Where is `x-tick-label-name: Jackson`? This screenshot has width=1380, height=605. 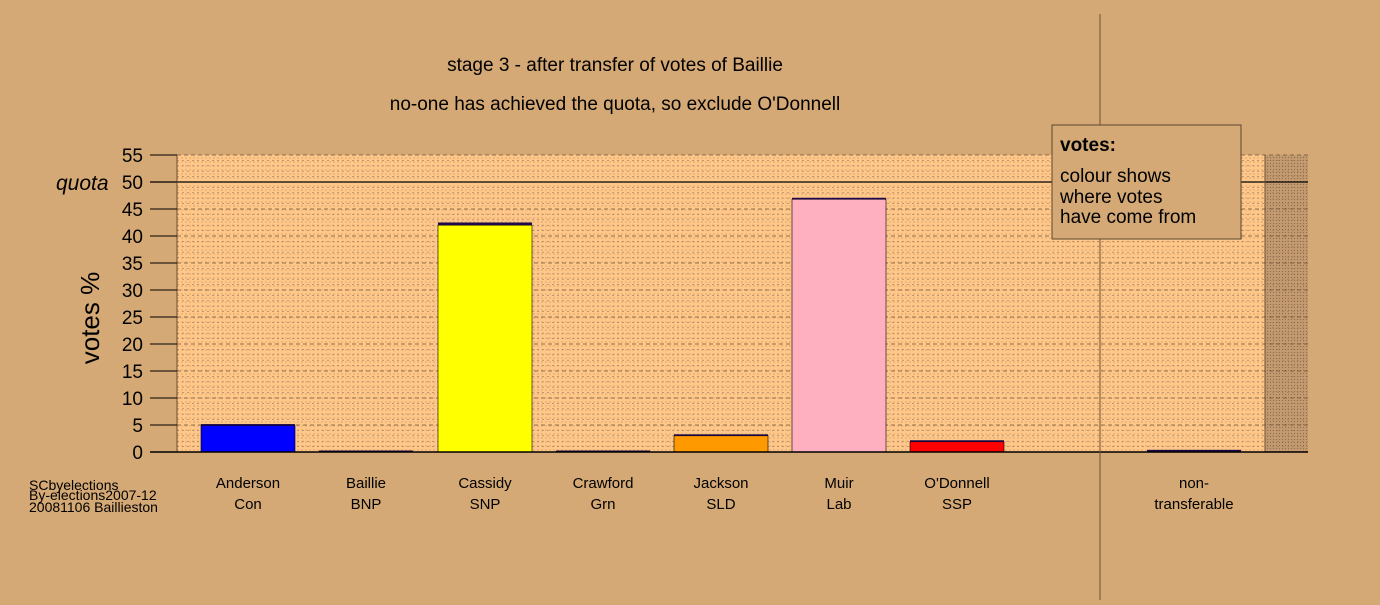
x-tick-label-name: Jackson is located at coordinates (720, 483).